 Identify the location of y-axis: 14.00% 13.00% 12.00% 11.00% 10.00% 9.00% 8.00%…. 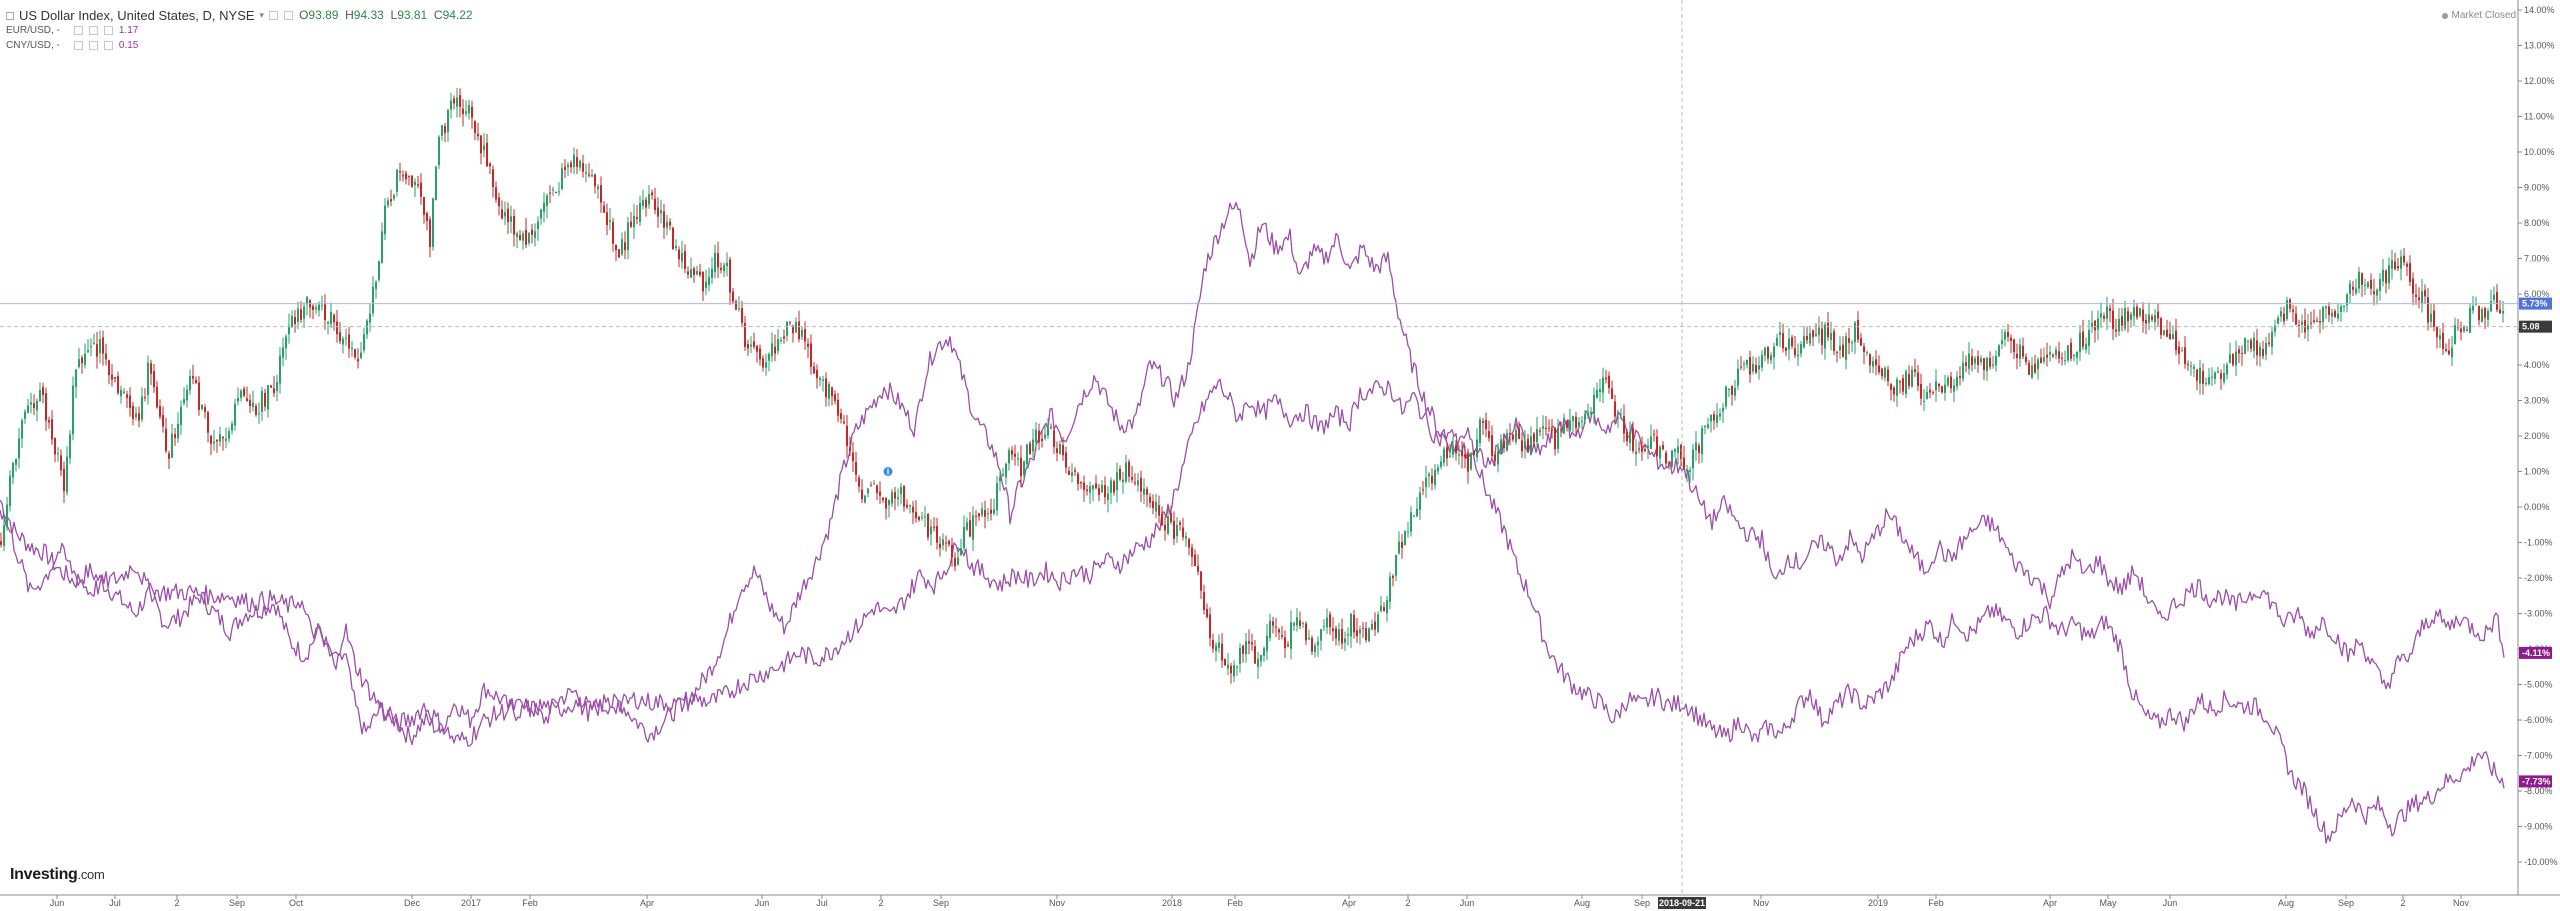
(2538, 436).